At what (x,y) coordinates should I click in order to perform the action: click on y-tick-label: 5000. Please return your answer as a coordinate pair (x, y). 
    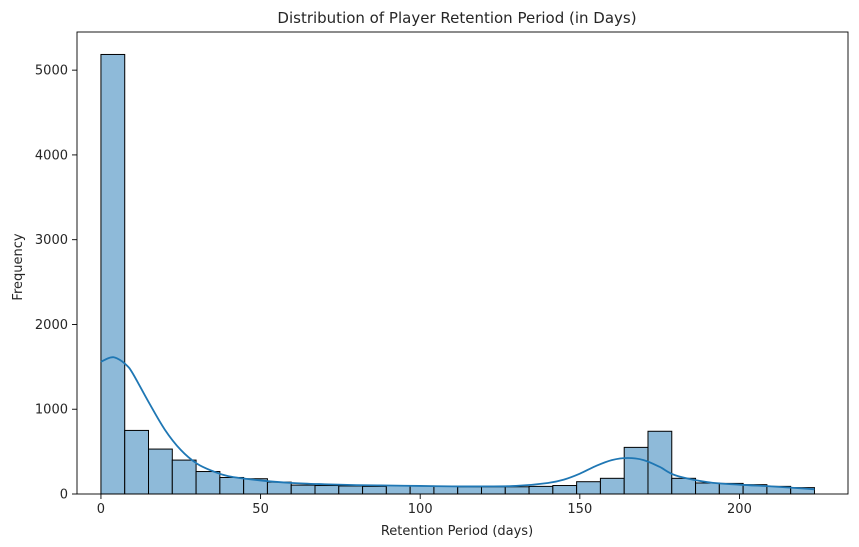
    Looking at the image, I should click on (51, 71).